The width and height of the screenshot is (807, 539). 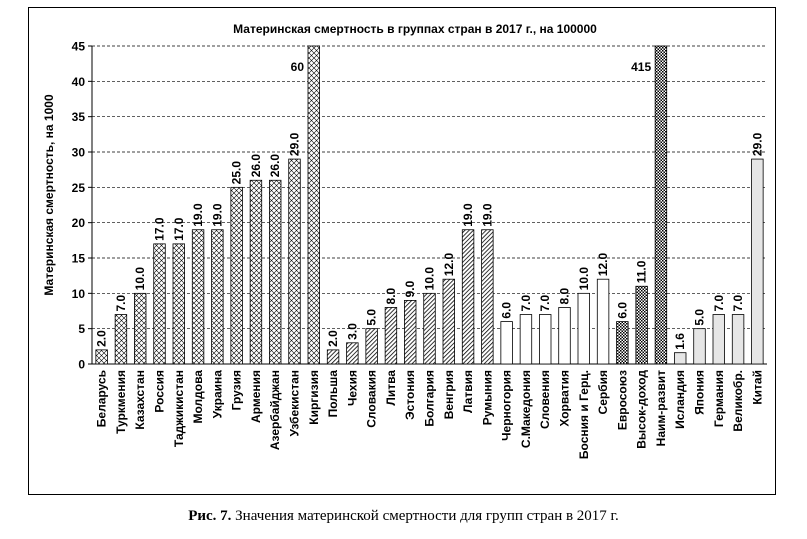 I want to click on x-tick-label: Россия, so click(x=160, y=391).